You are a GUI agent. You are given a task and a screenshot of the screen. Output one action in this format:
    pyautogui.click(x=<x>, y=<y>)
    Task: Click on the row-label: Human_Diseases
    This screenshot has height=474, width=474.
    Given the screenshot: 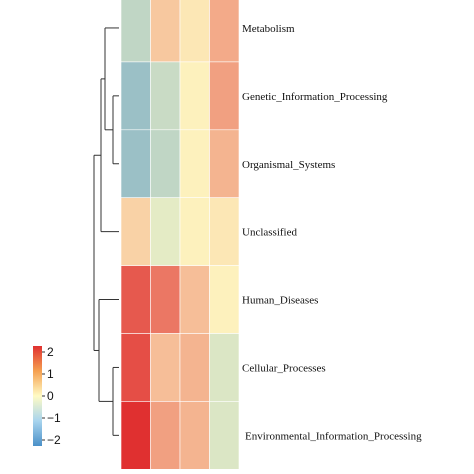 What is the action you would take?
    pyautogui.click(x=280, y=301)
    